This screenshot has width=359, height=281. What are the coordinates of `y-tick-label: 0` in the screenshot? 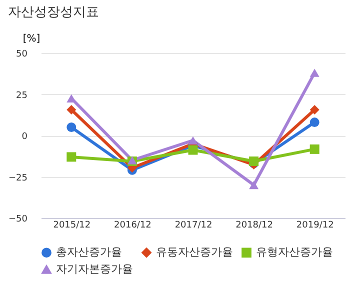 It's located at (25, 137).